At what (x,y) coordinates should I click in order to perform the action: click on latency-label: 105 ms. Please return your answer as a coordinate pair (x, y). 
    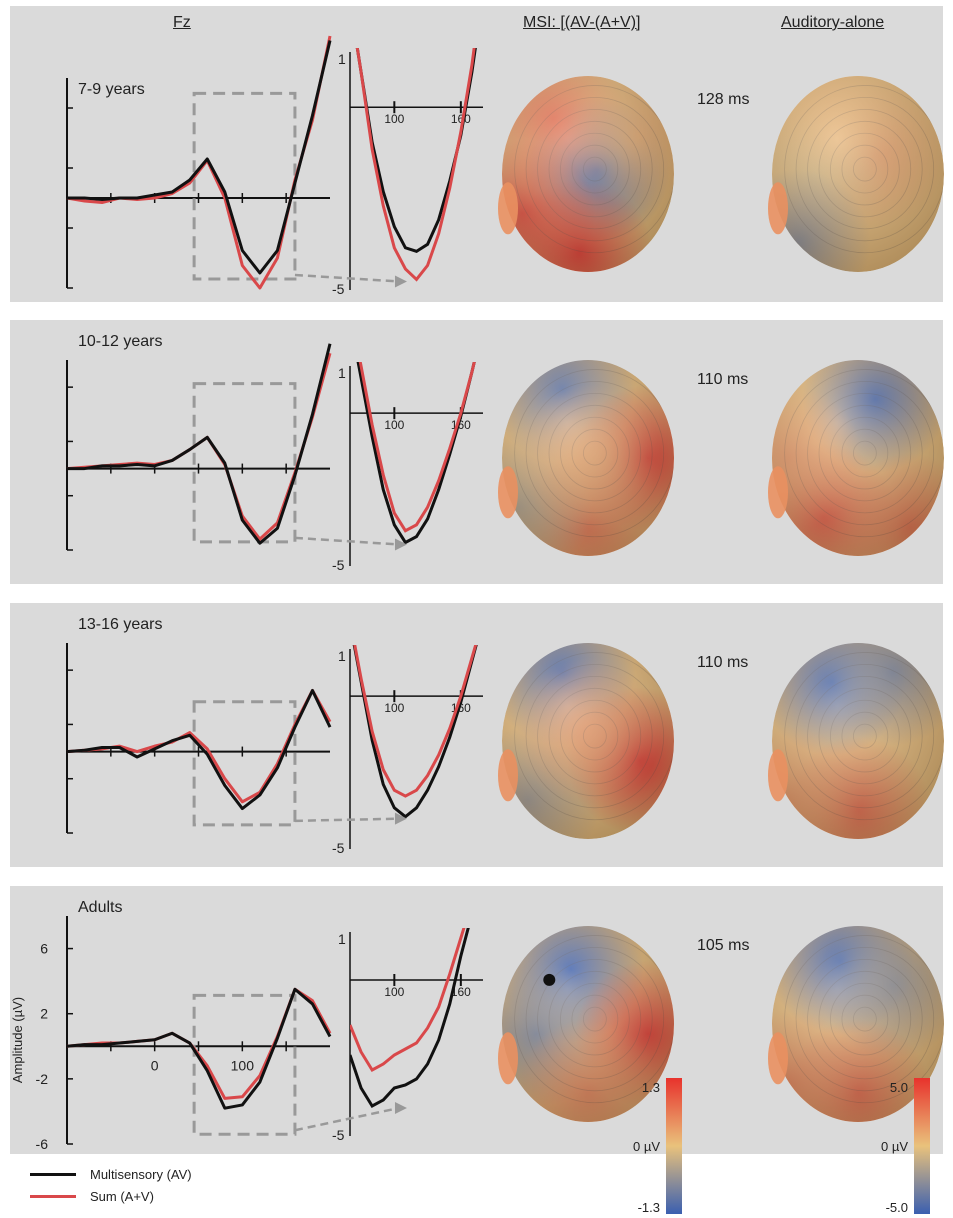
    Looking at the image, I should click on (723, 945).